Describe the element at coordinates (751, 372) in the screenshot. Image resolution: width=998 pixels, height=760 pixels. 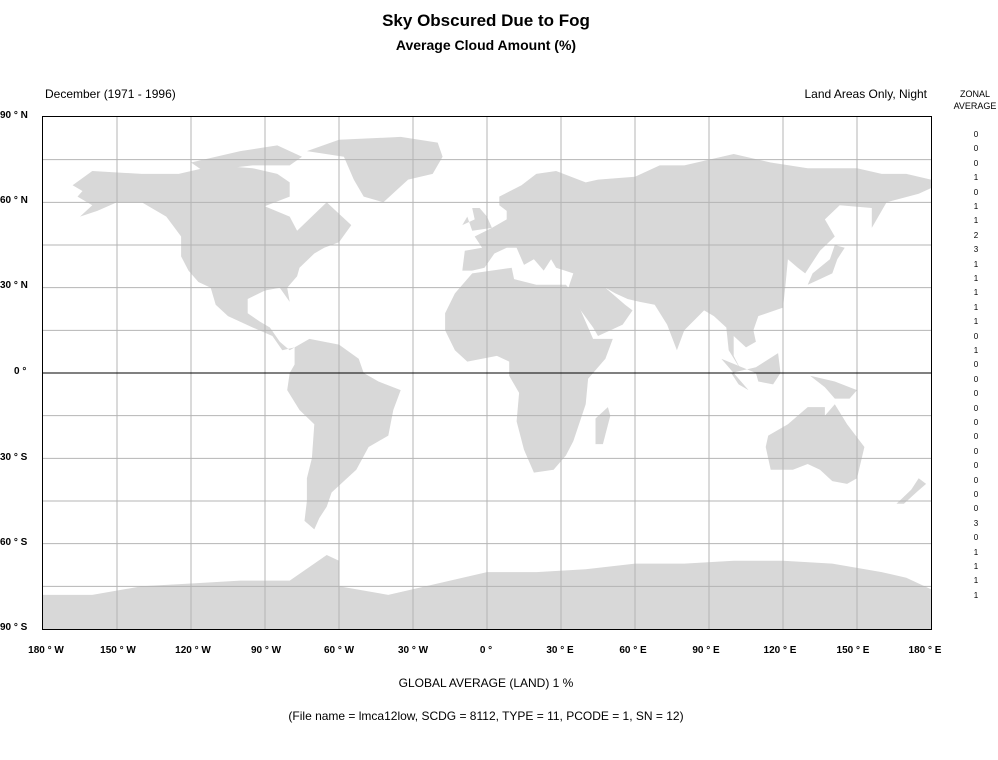
I see `land-sumatra-borneo` at that location.